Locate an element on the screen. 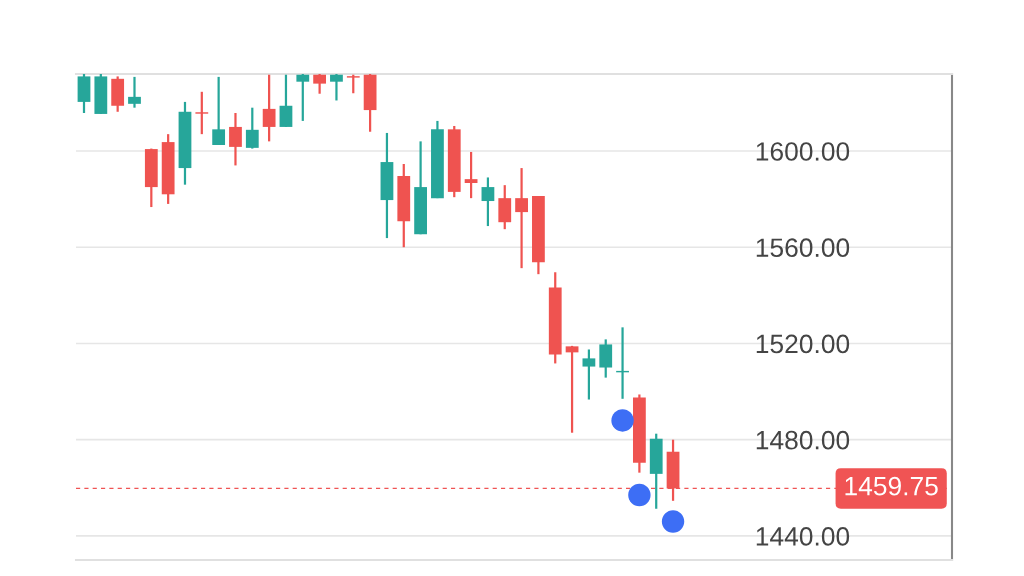  ref-line-label: 1459.75 is located at coordinates (891, 486).